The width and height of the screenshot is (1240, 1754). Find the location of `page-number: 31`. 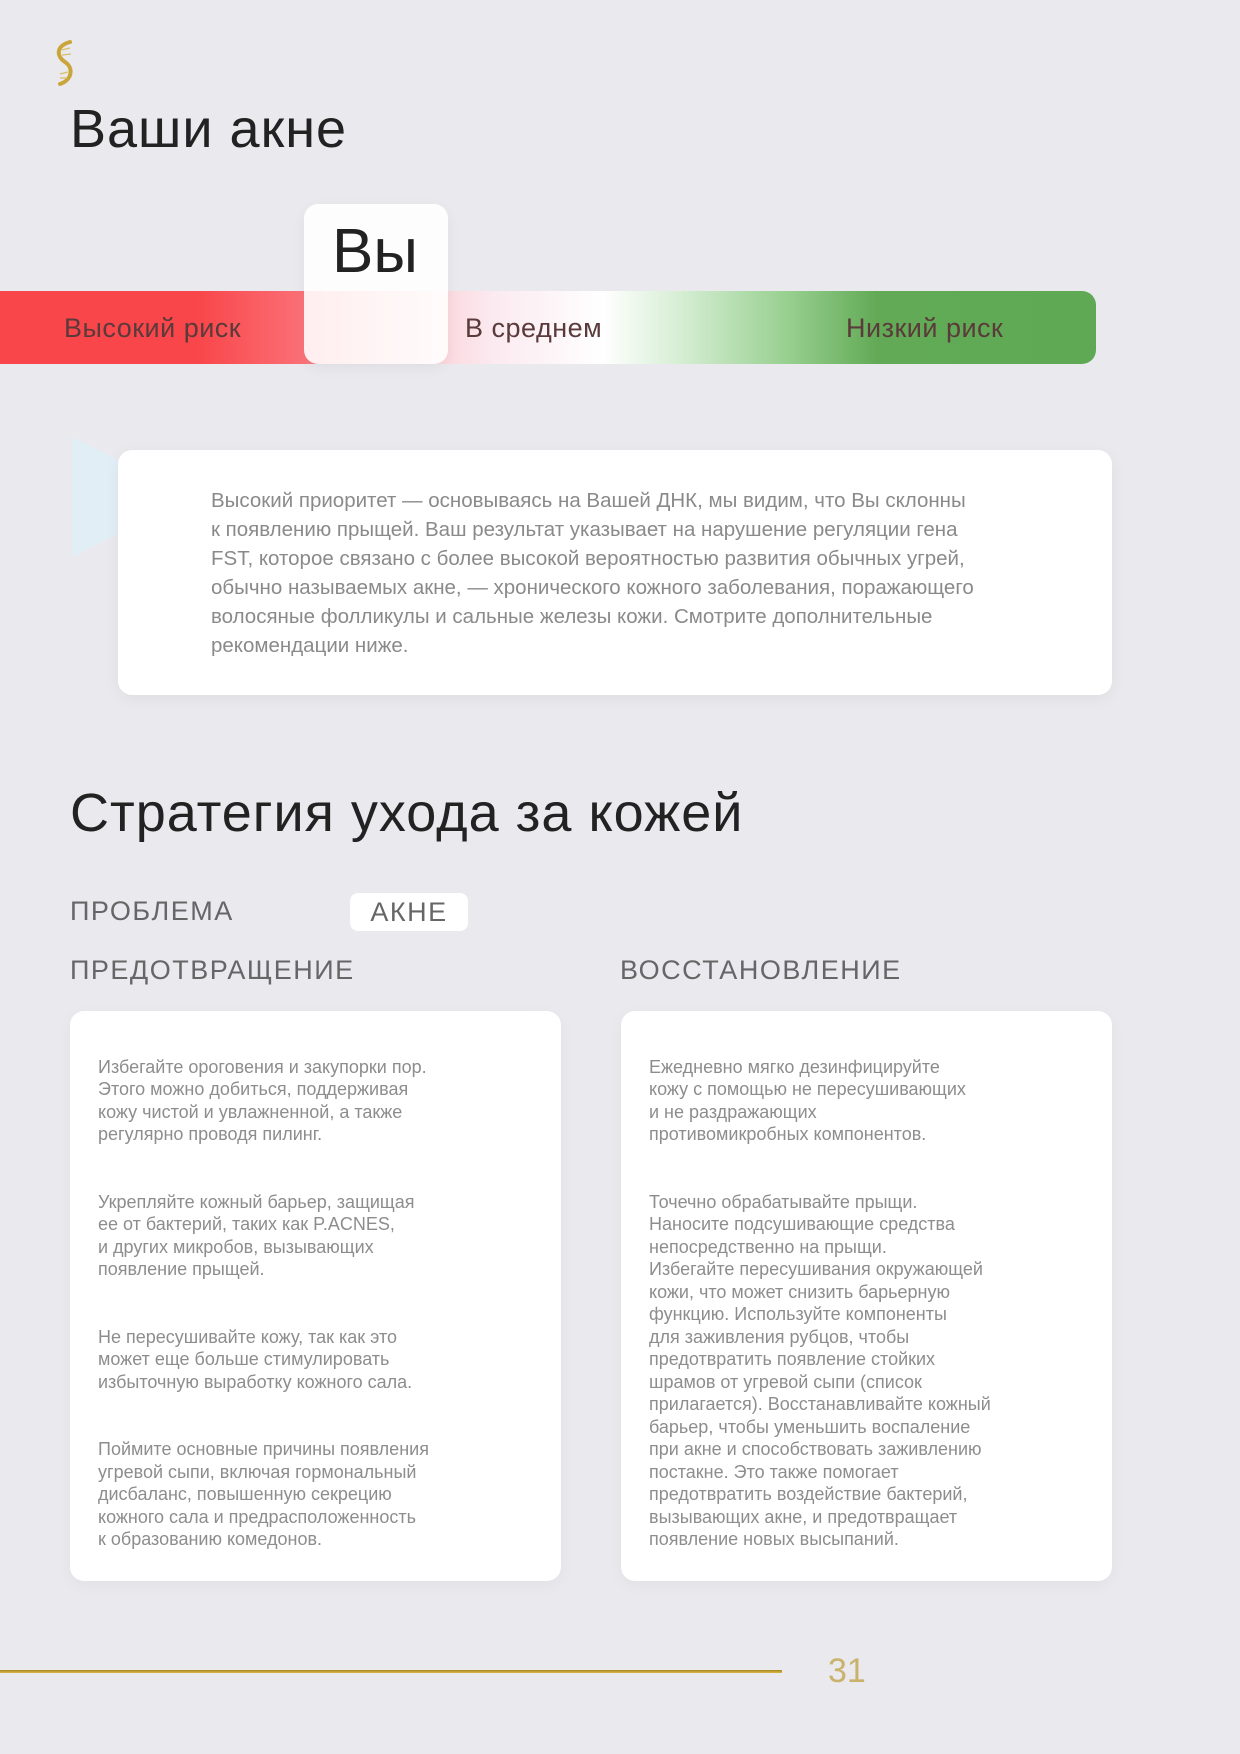

page-number: 31 is located at coordinates (847, 1671).